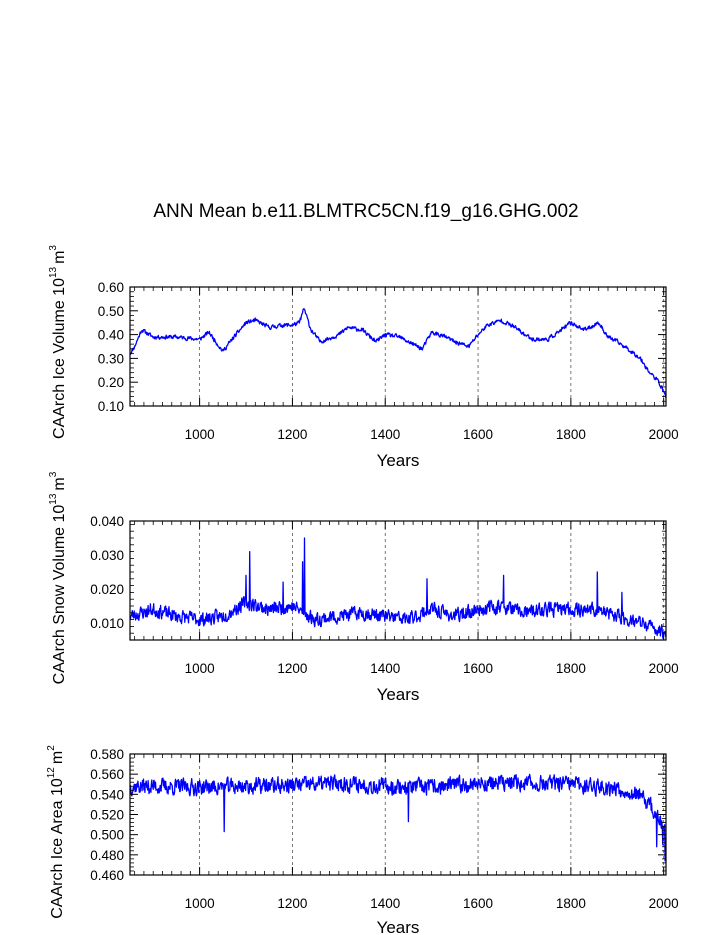  I want to click on y-axis-label-text: CAArch Snow Volume 10, so click(59, 595).